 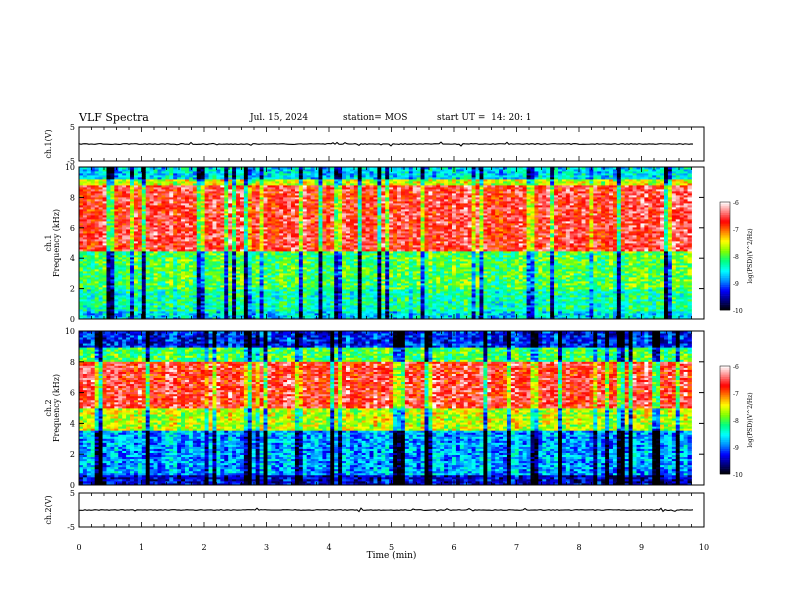 I want to click on ch2-waveform-ylabel: ch.2(V), so click(x=48, y=509).